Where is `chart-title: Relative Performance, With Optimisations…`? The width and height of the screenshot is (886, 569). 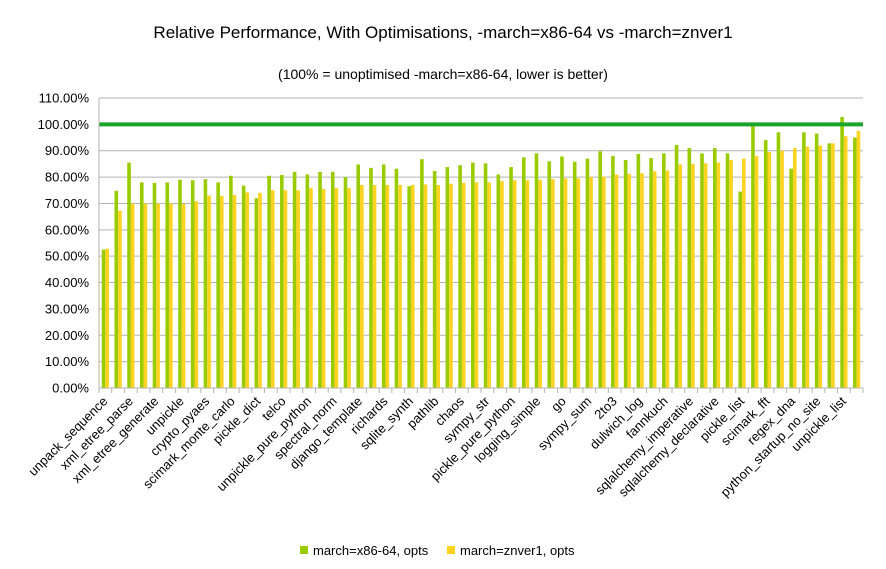
chart-title: Relative Performance, With Optimisations… is located at coordinates (442, 32).